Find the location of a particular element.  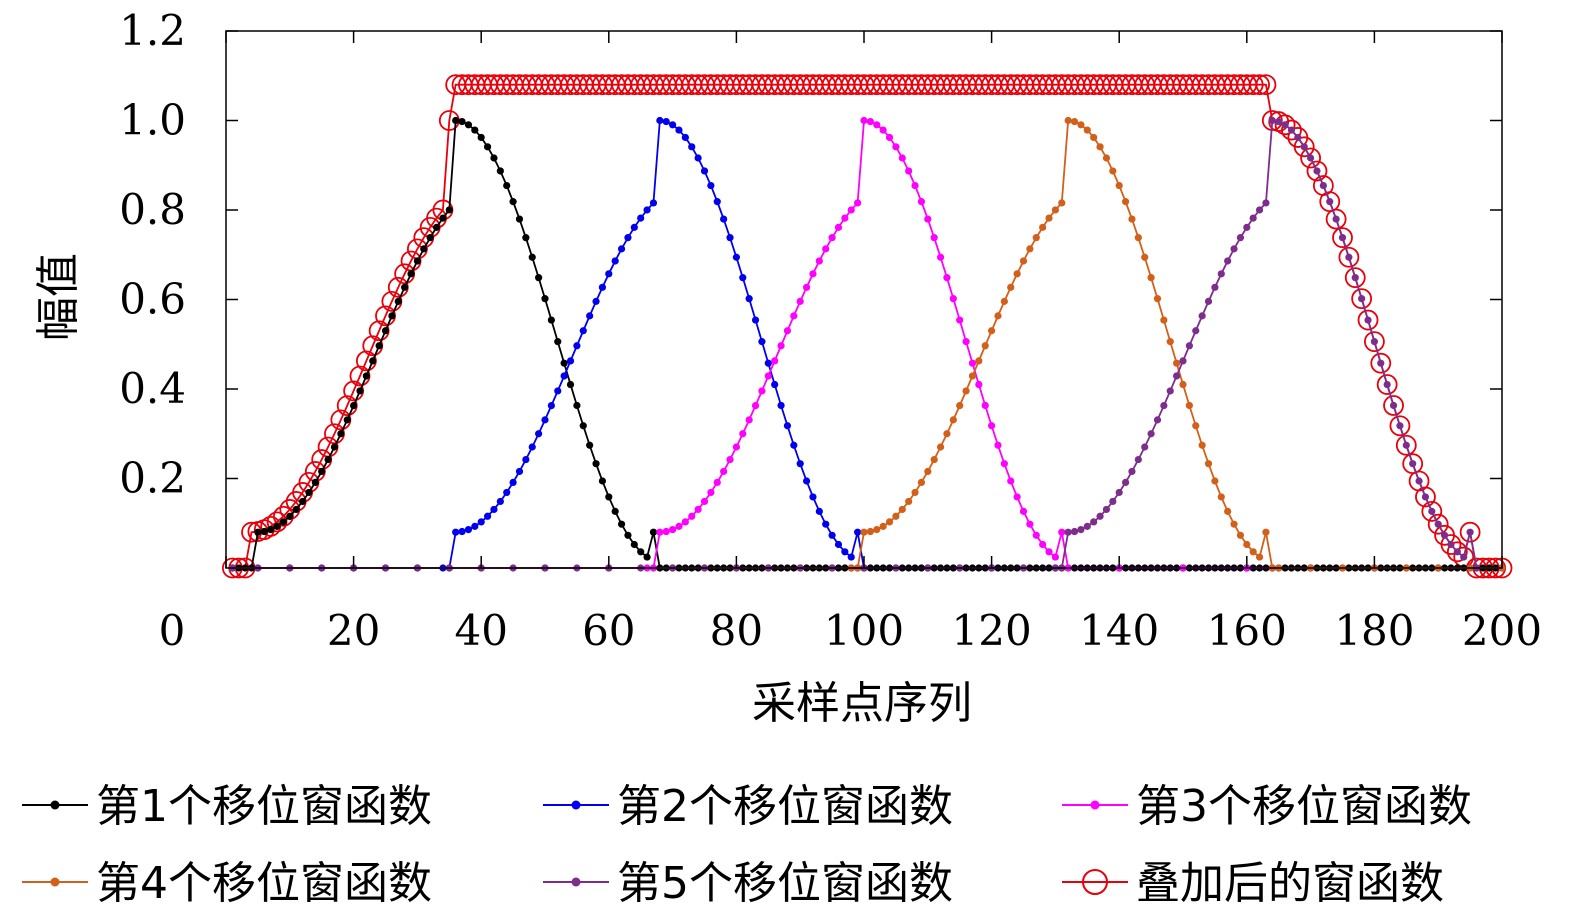

y-tick-label: 1.0 is located at coordinates (152, 120).